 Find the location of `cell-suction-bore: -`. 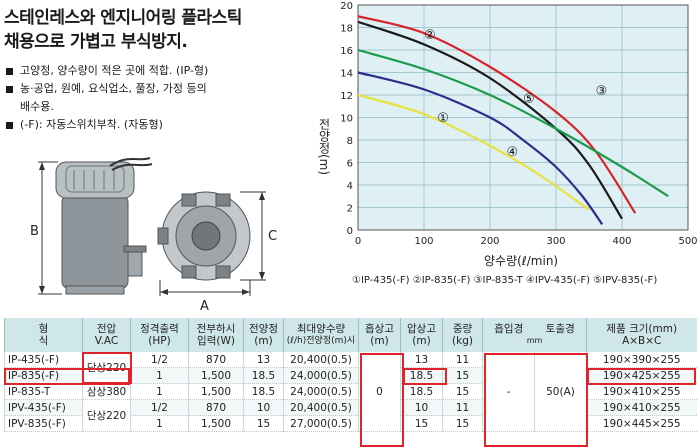

cell-suction-bore: - is located at coordinates (508, 392).